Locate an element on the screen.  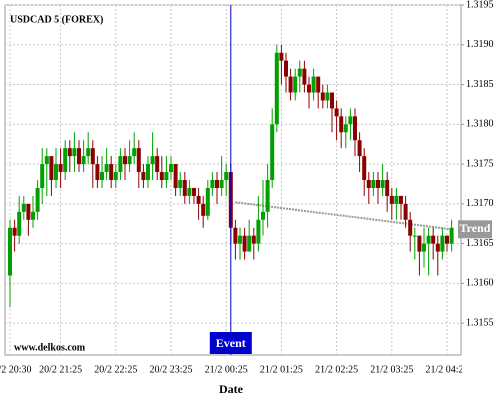
event-box is located at coordinates (230, 343).